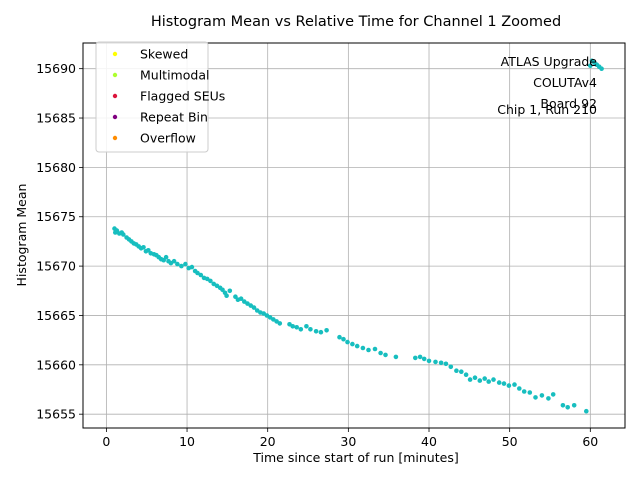 The image size is (640, 480). I want to click on legend-box, so click(152, 97).